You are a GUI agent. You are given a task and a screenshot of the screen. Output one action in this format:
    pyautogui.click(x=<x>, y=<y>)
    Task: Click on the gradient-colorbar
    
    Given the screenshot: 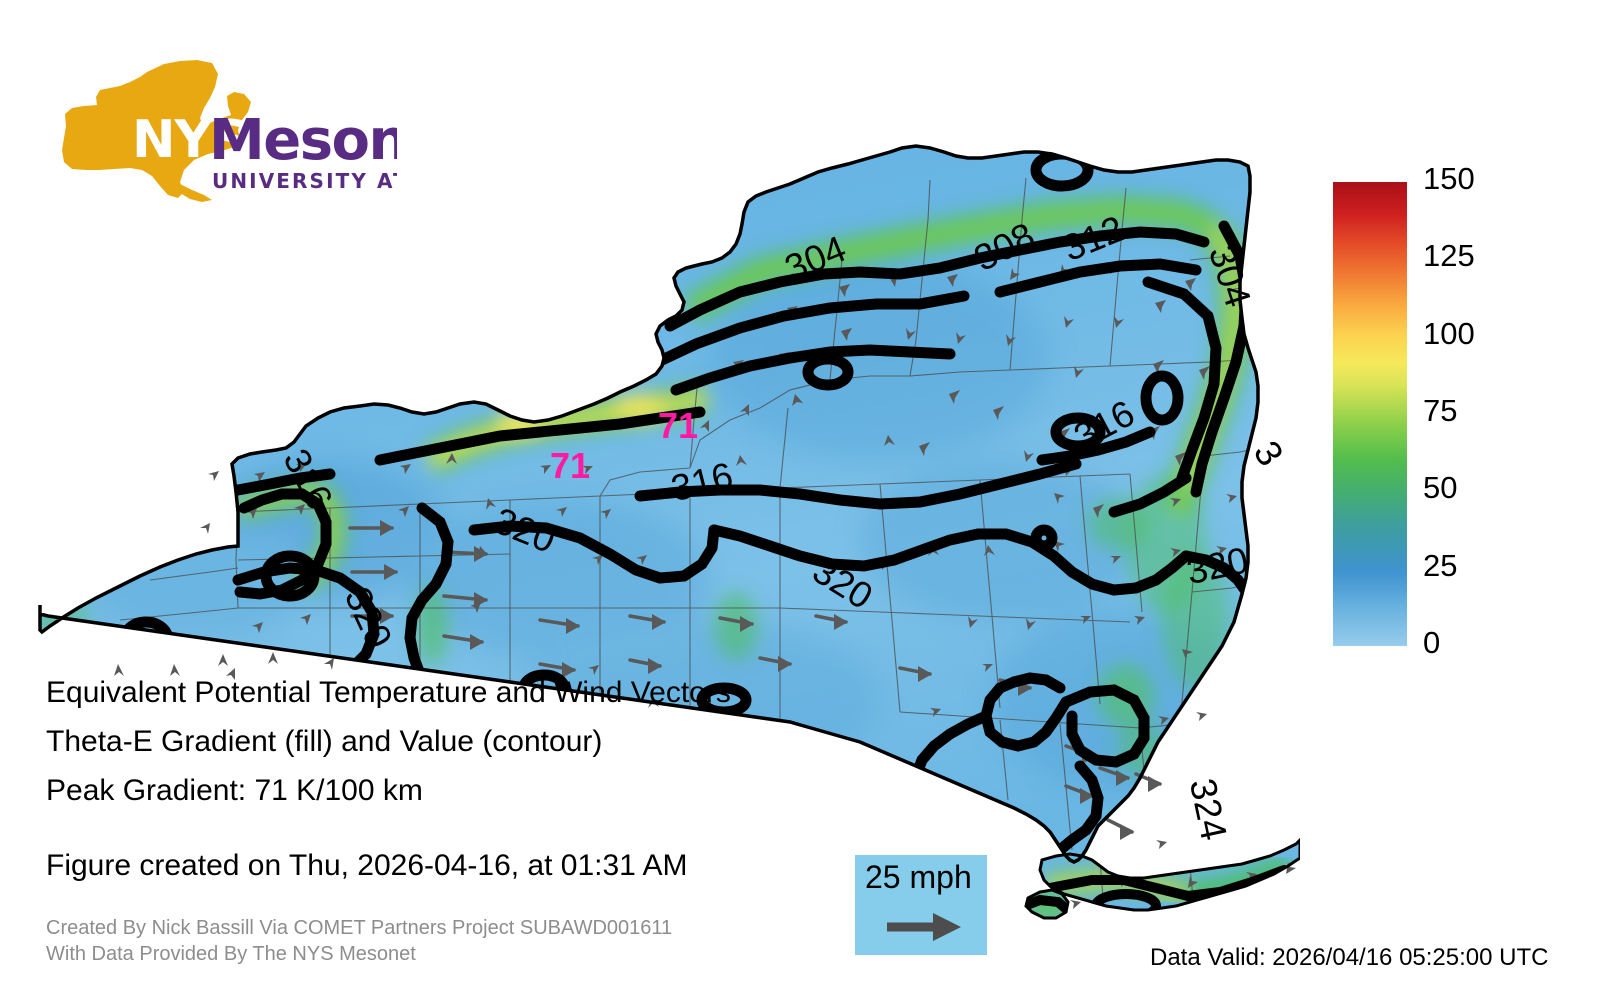 What is the action you would take?
    pyautogui.click(x=1370, y=414)
    